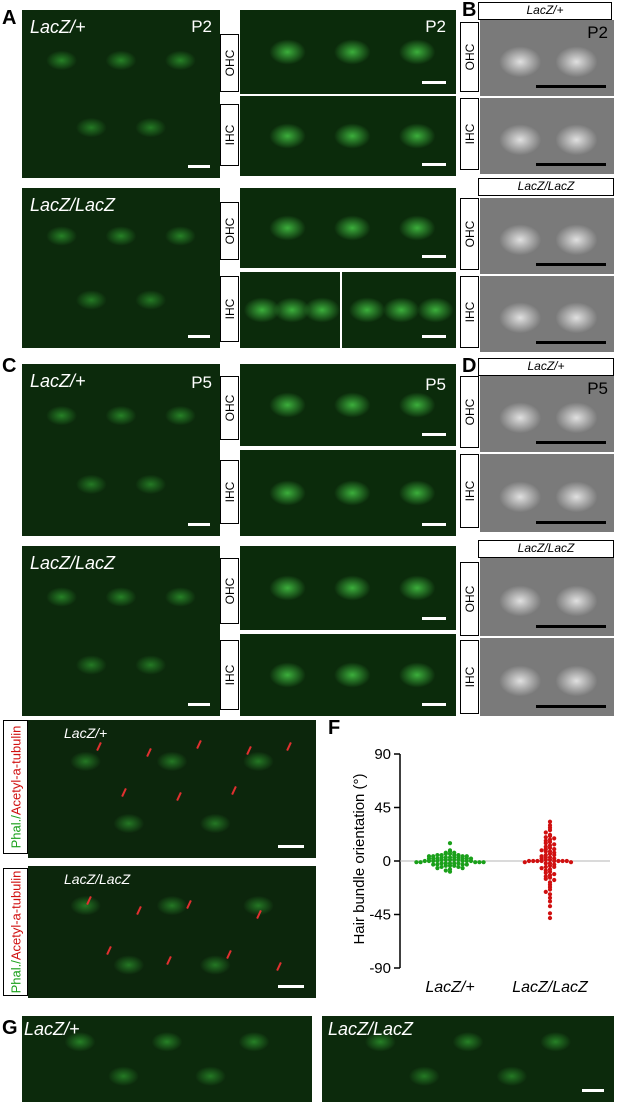 Image resolution: width=617 pixels, height=1106 pixels. What do you see at coordinates (469, 10) in the screenshot?
I see `panel-label-b: B` at bounding box center [469, 10].